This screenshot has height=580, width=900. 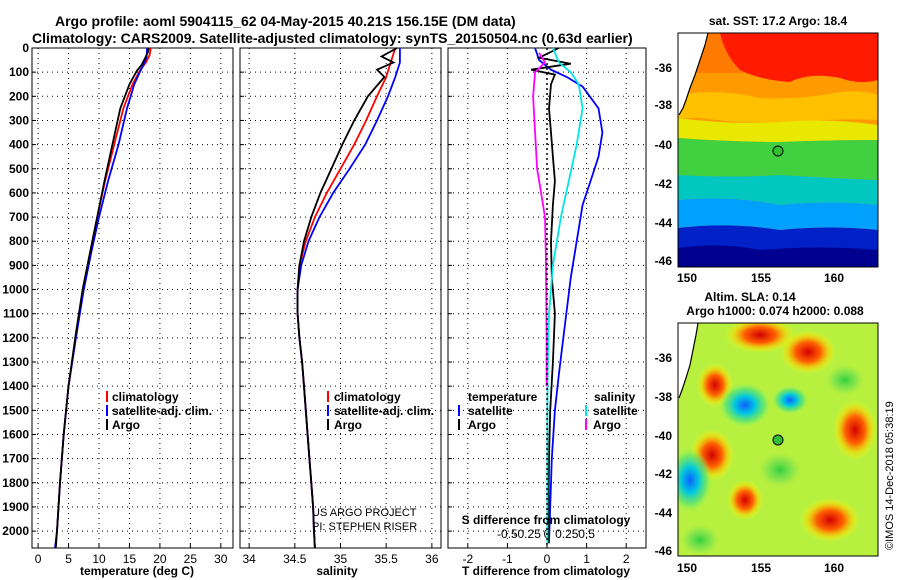 I want to click on temperature-xtick-label: 25, so click(x=191, y=559).